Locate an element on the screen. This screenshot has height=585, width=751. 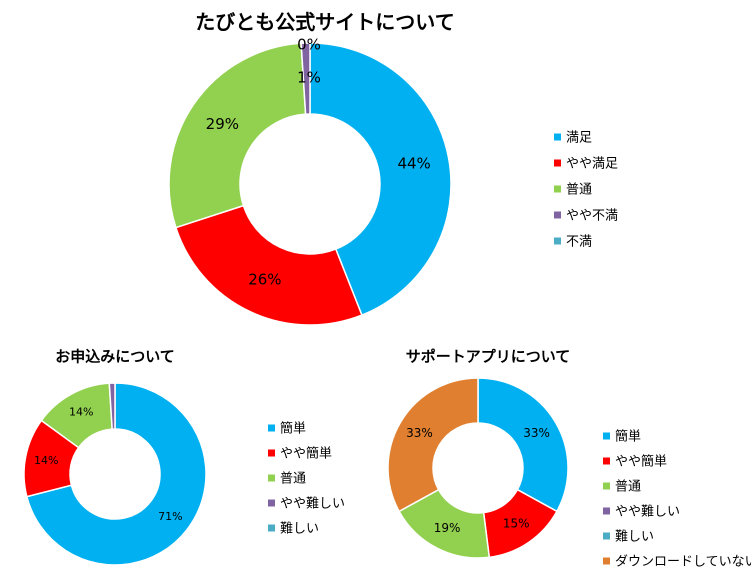
chart-2-legend-label-2: やや簡単 is located at coordinates (306, 454).